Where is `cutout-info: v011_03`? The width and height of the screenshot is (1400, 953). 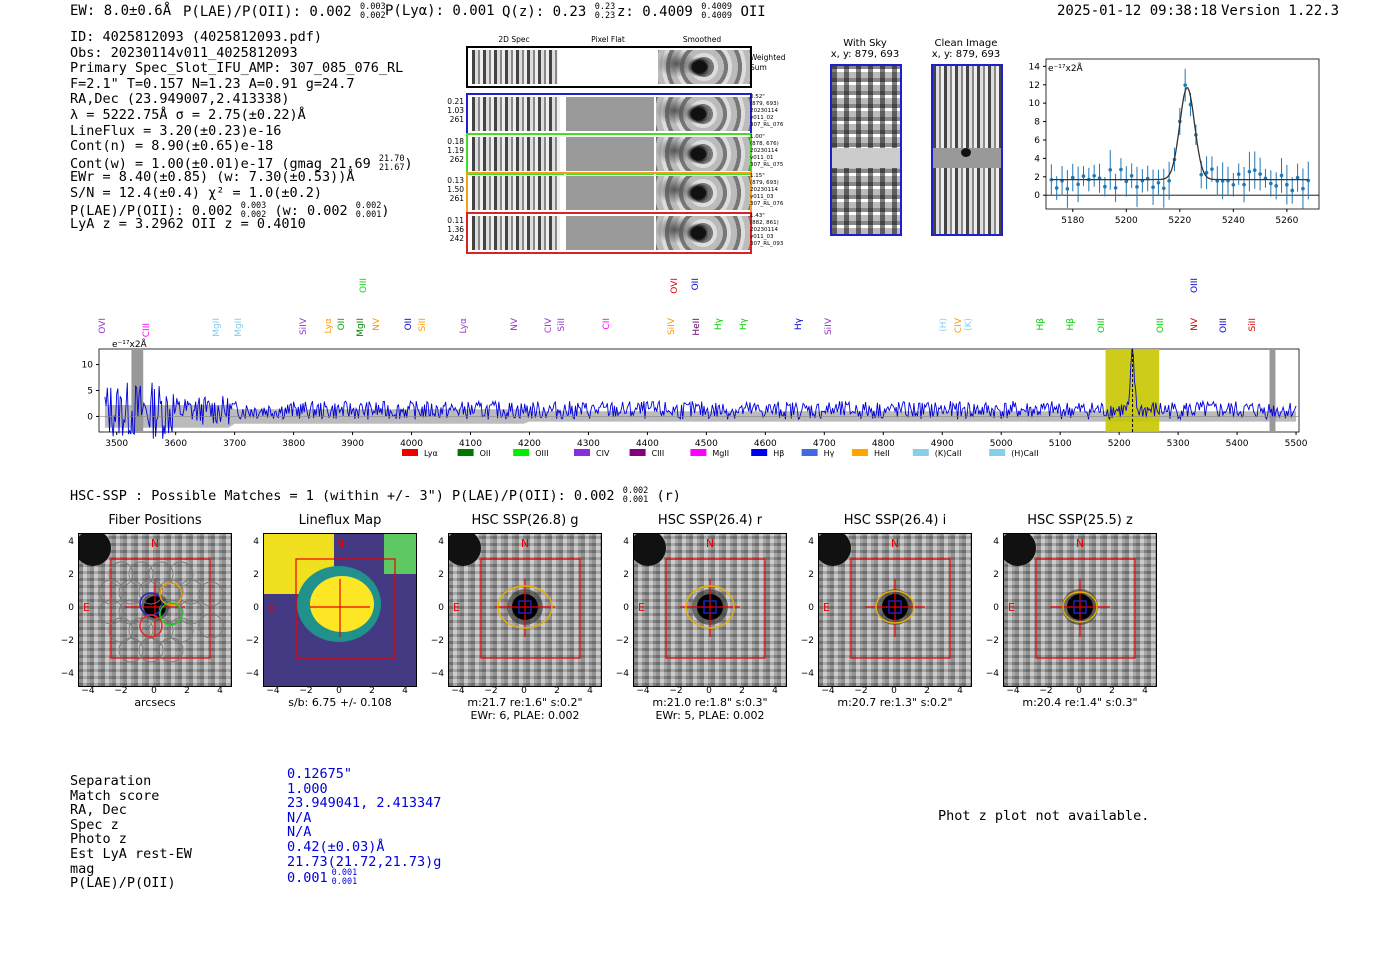 cutout-info: v011_03 is located at coordinates (762, 197).